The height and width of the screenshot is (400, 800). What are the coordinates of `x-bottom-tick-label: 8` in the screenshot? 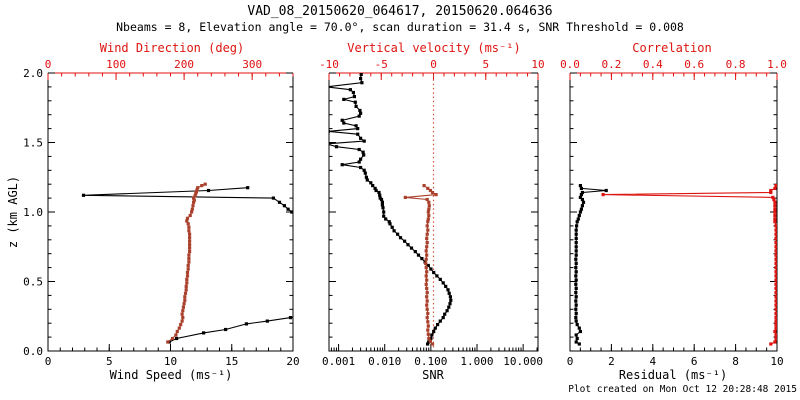 It's located at (735, 361).